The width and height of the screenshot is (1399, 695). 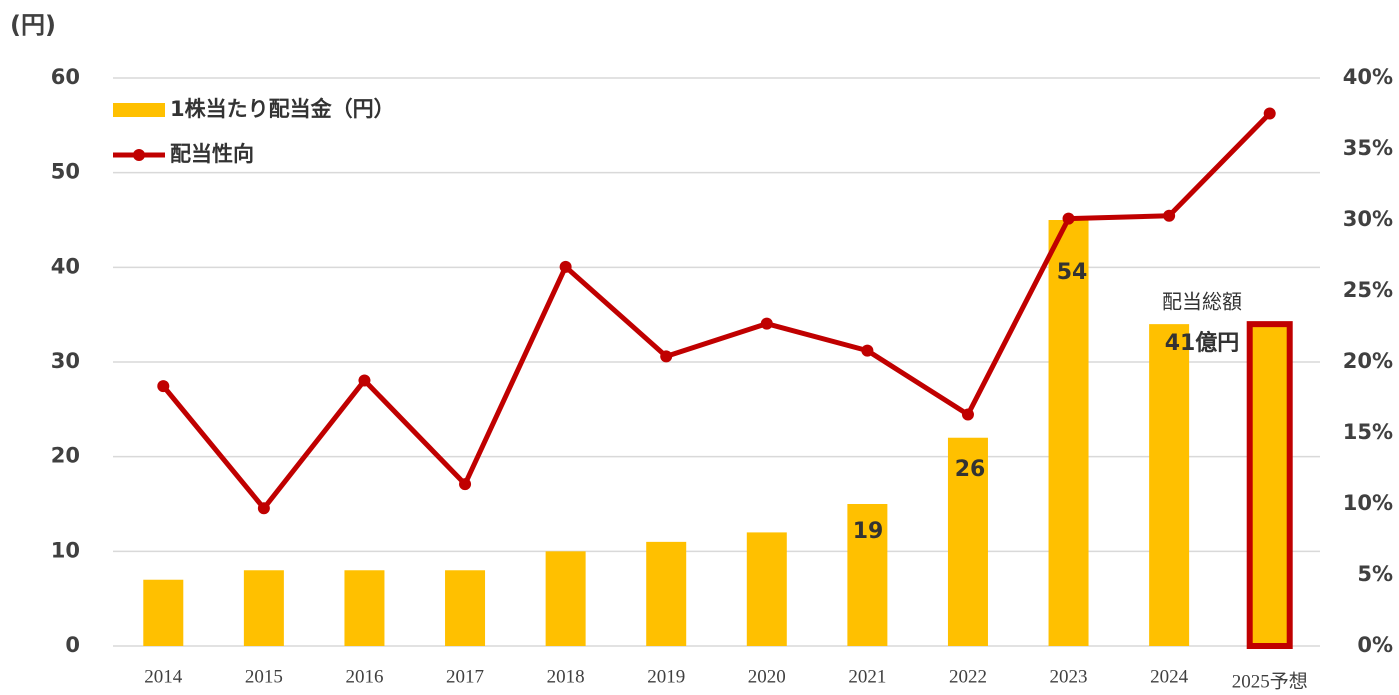 What do you see at coordinates (65, 361) in the screenshot?
I see `y-tick-label: 30` at bounding box center [65, 361].